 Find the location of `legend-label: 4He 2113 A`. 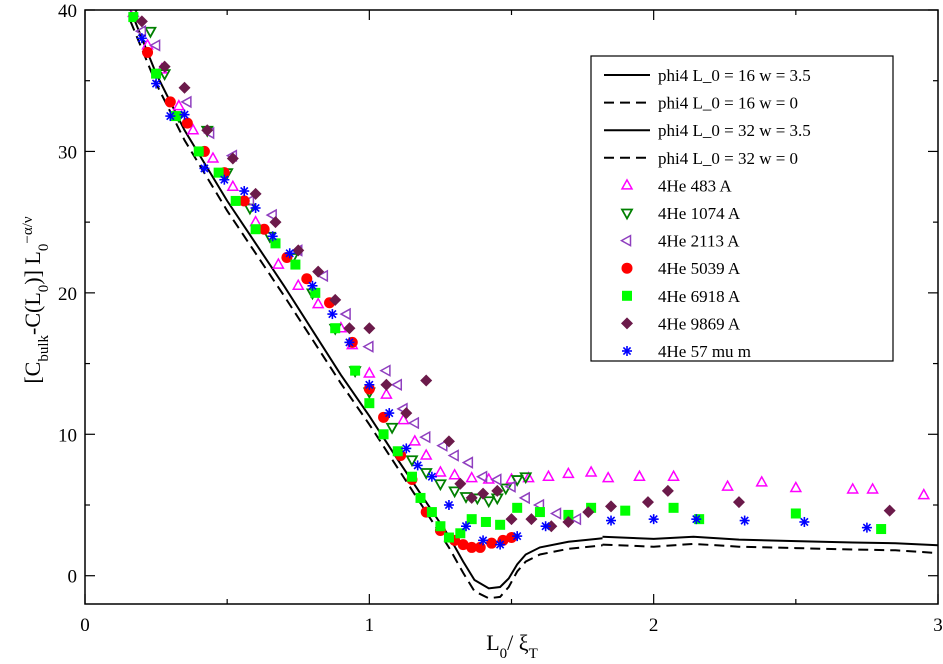

legend-label: 4He 2113 A is located at coordinates (699, 241).